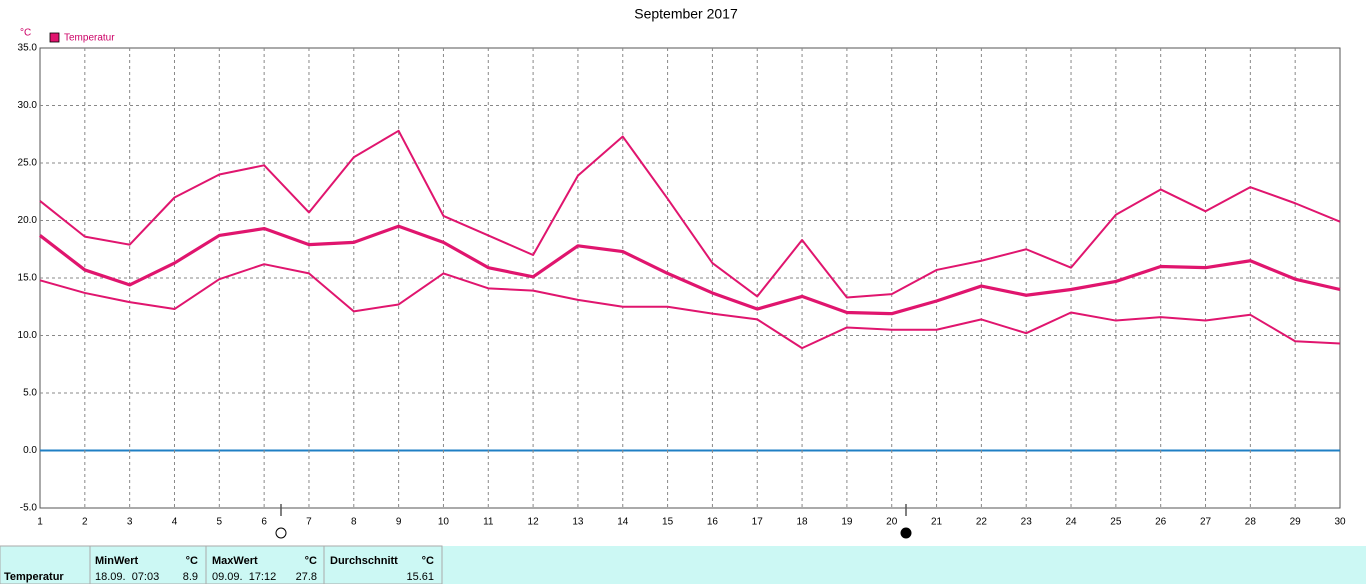 The height and width of the screenshot is (584, 1366). What do you see at coordinates (937, 522) in the screenshot?
I see `x-tick-label: 21` at bounding box center [937, 522].